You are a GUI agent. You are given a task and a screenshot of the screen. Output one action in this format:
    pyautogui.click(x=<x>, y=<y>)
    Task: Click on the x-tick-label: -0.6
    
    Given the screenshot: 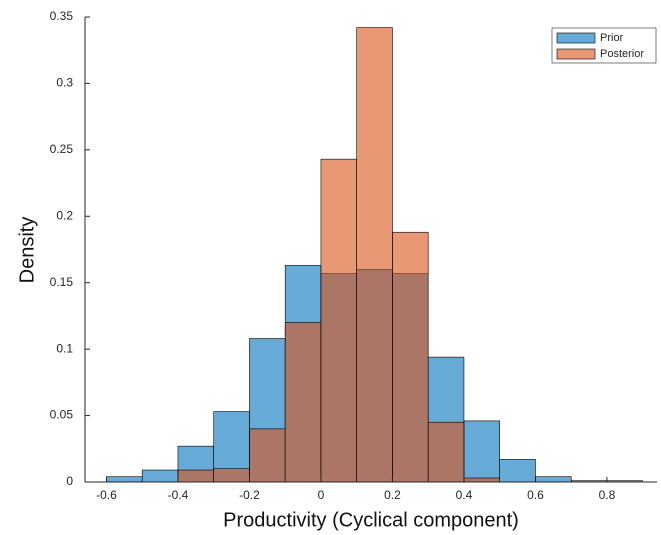 What is the action you would take?
    pyautogui.click(x=106, y=495)
    